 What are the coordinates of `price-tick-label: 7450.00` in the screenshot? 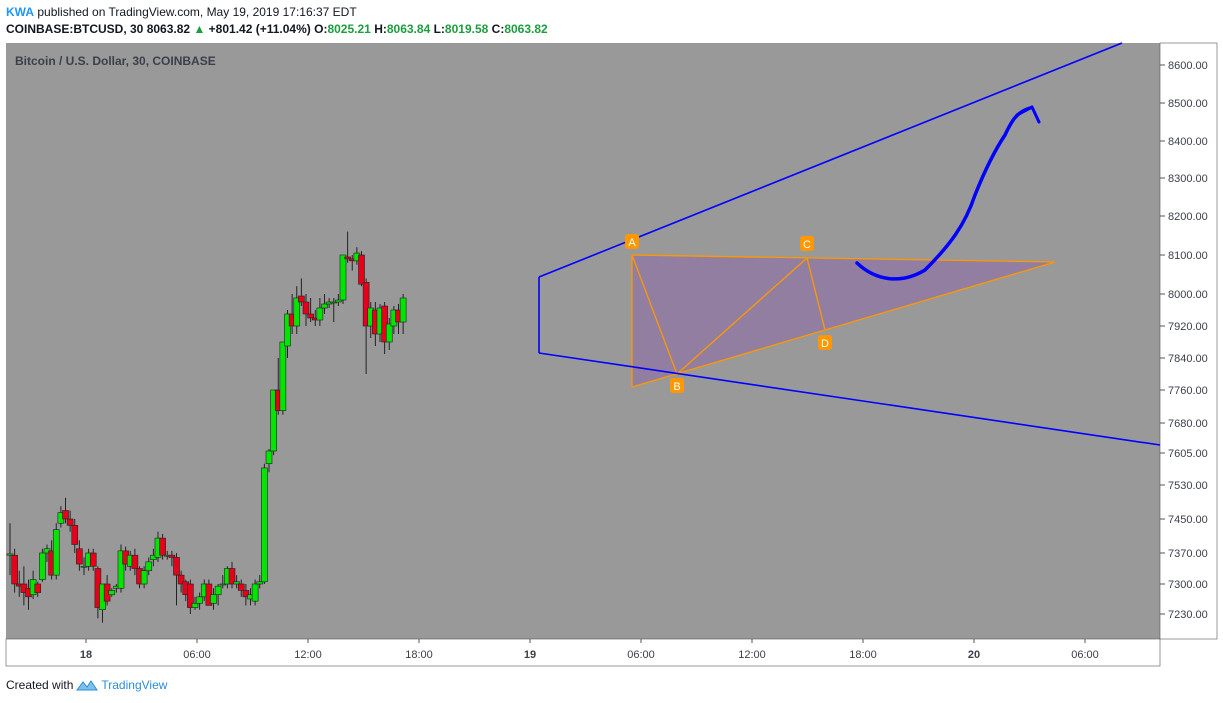 It's located at (1188, 520).